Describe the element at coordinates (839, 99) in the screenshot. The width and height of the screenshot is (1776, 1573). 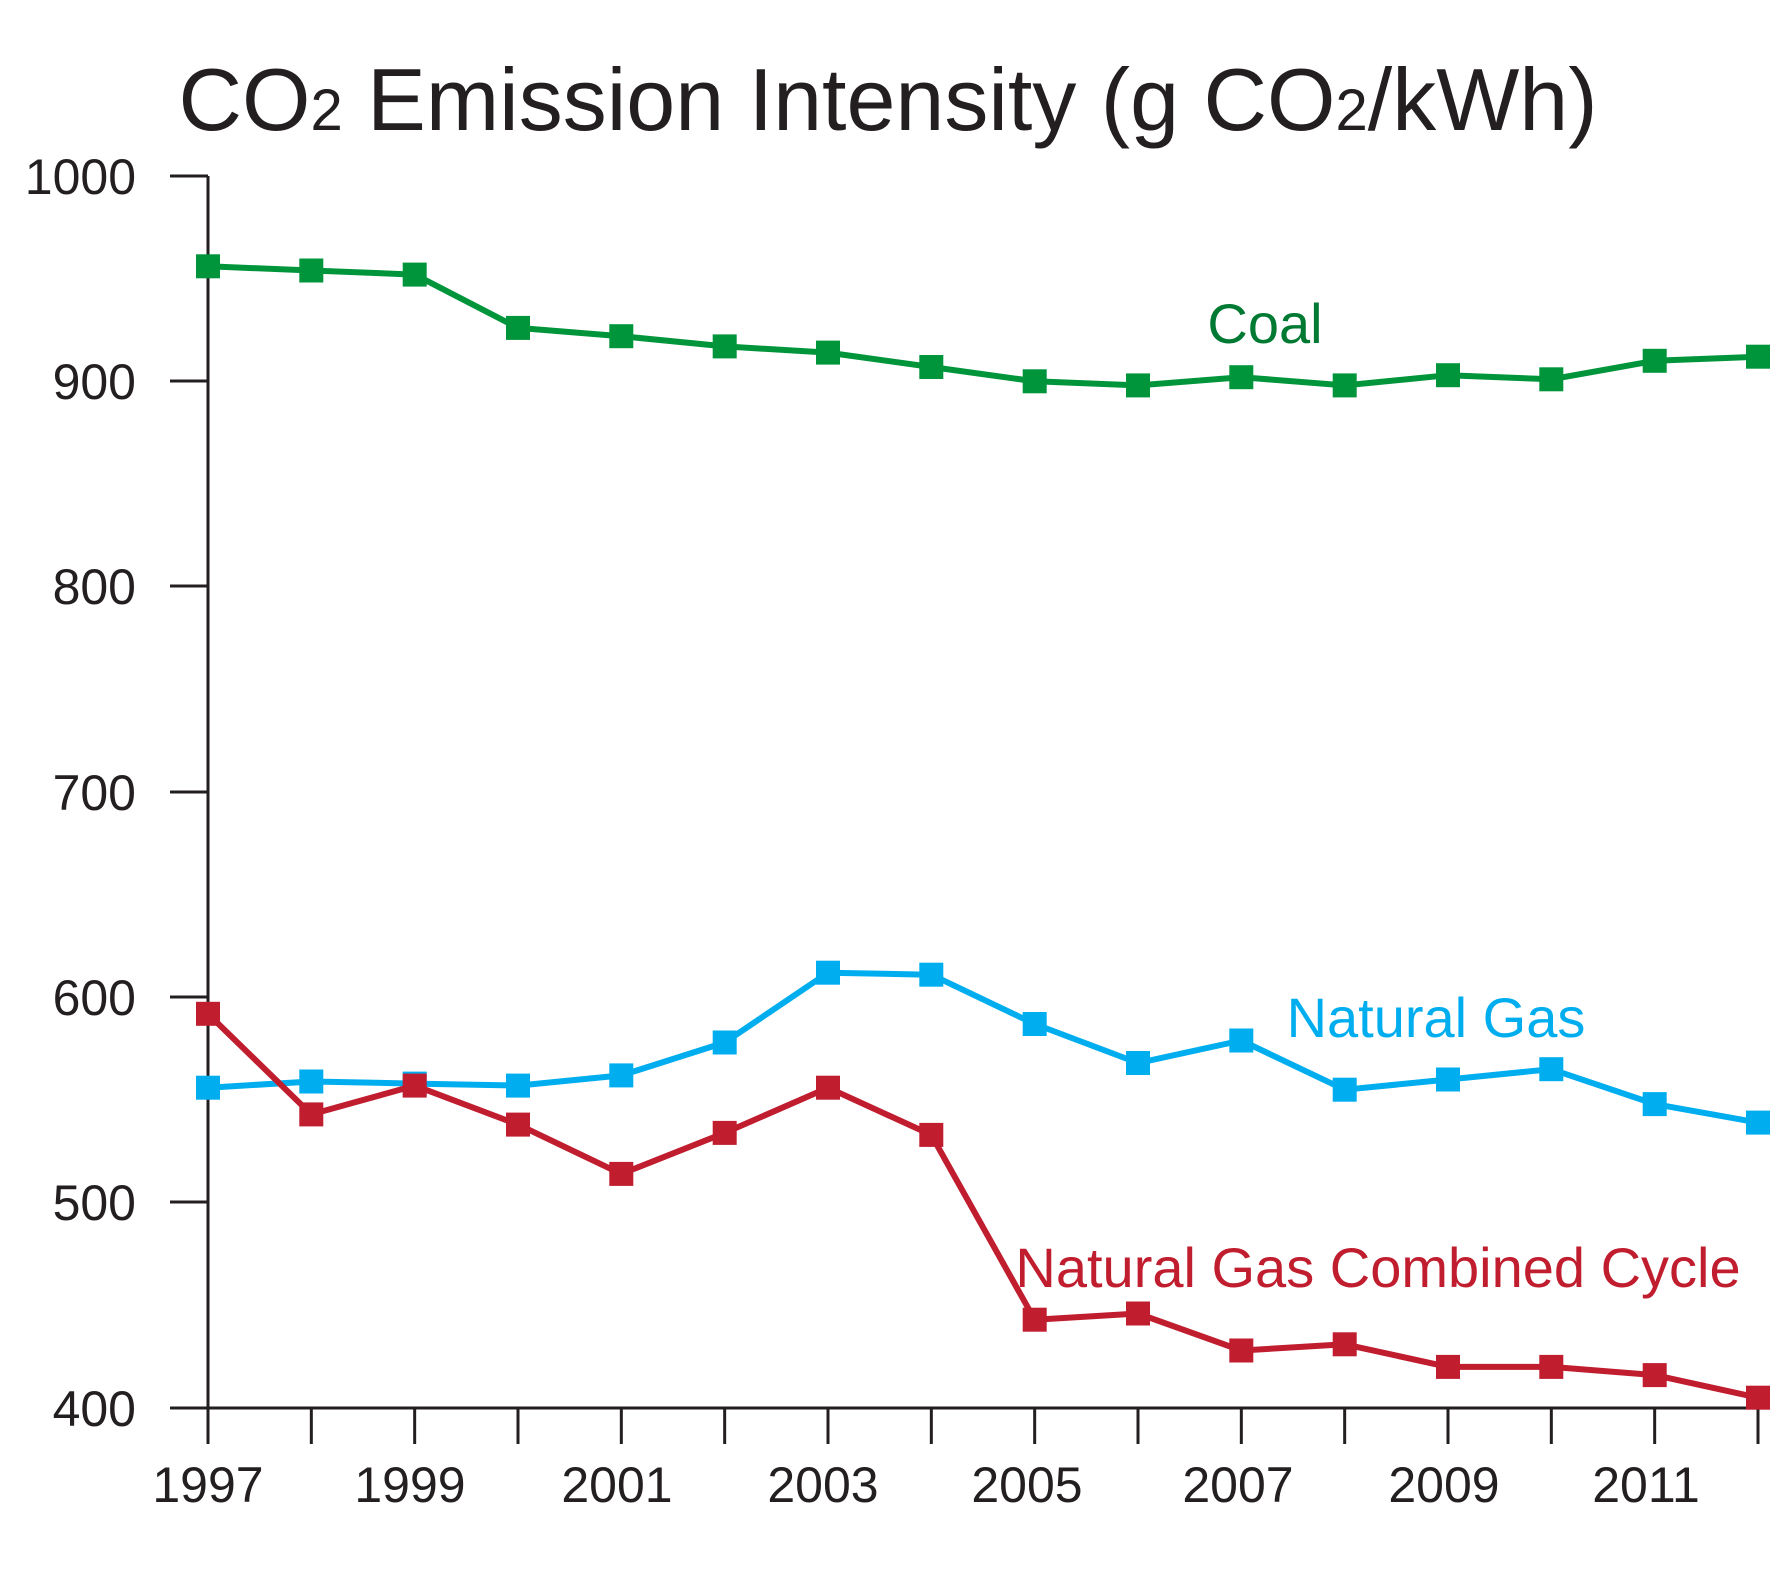
I see `chart-title-part: Emission Intensity (g CO` at that location.